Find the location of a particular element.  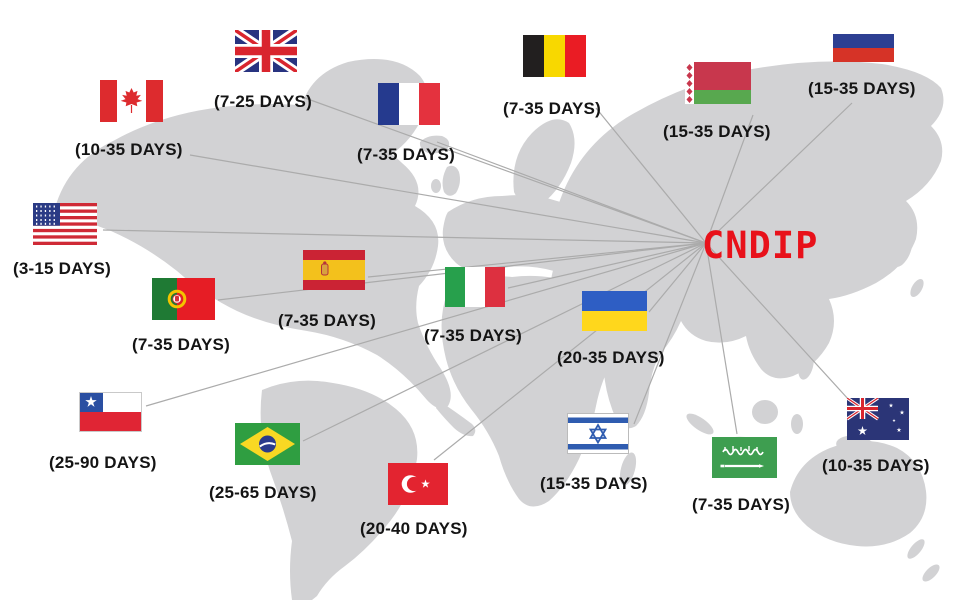

turkey-flag is located at coordinates (418, 484).